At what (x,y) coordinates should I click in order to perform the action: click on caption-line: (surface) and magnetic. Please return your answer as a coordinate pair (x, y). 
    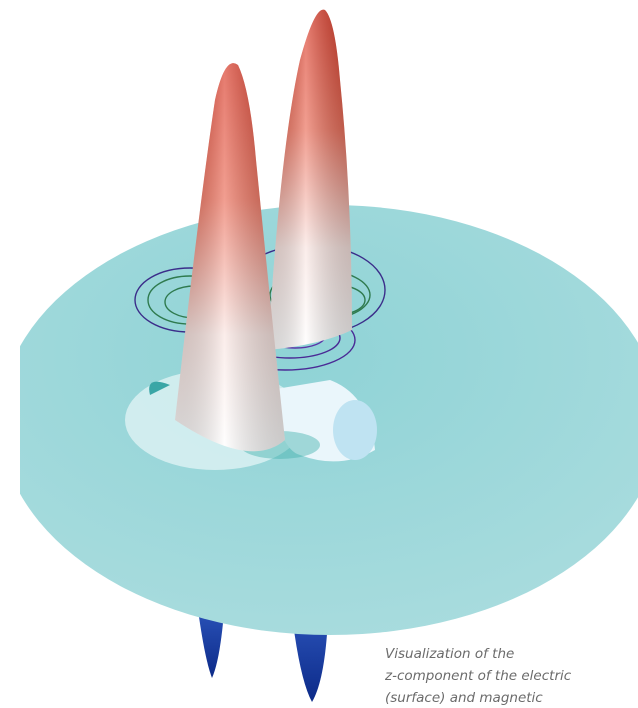
    Looking at the image, I should click on (464, 698).